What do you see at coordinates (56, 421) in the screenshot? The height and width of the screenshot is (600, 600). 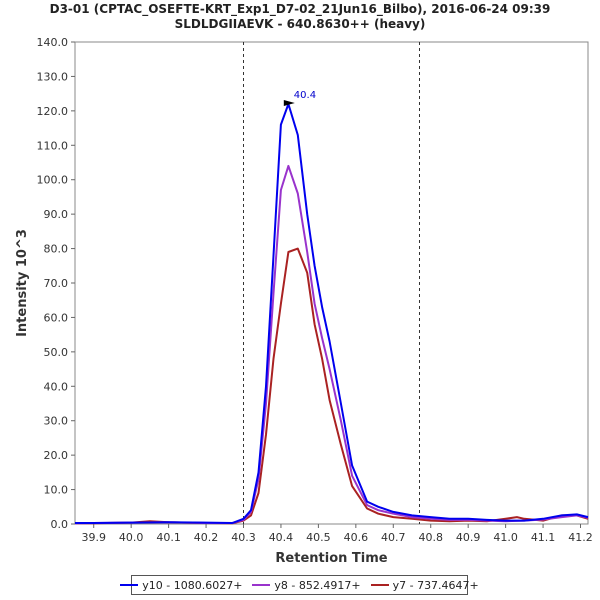 I see `y-tick-label: 30.0` at bounding box center [56, 421].